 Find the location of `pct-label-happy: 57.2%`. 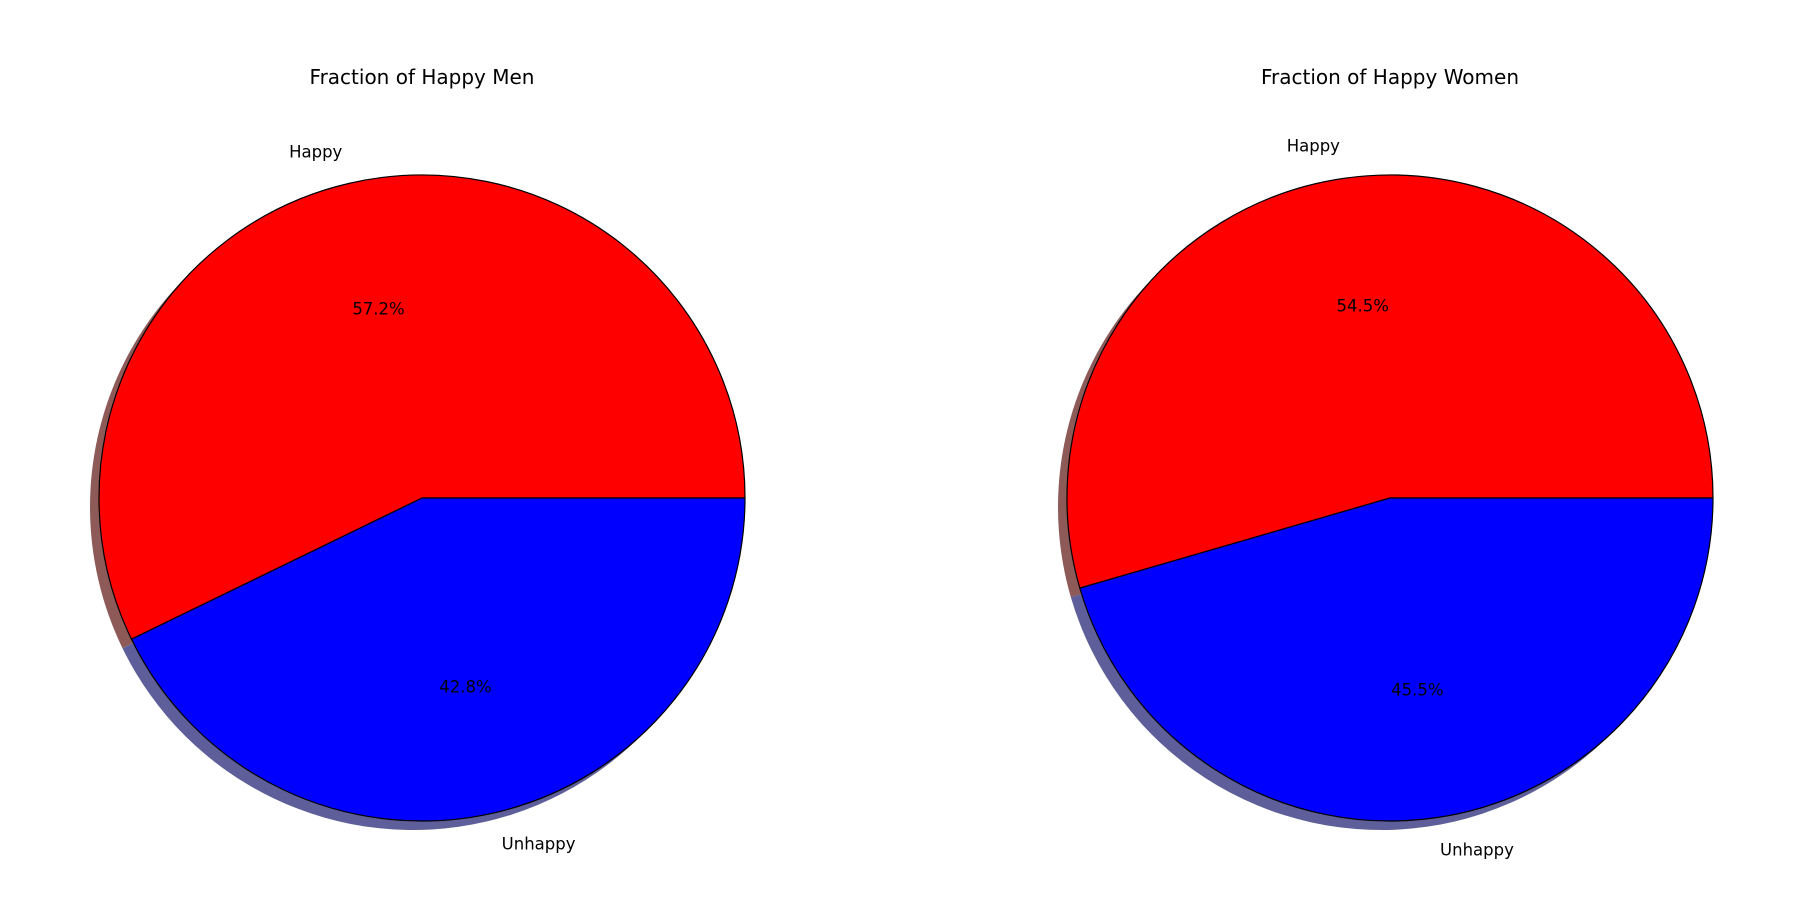

pct-label-happy: 57.2% is located at coordinates (378, 309).